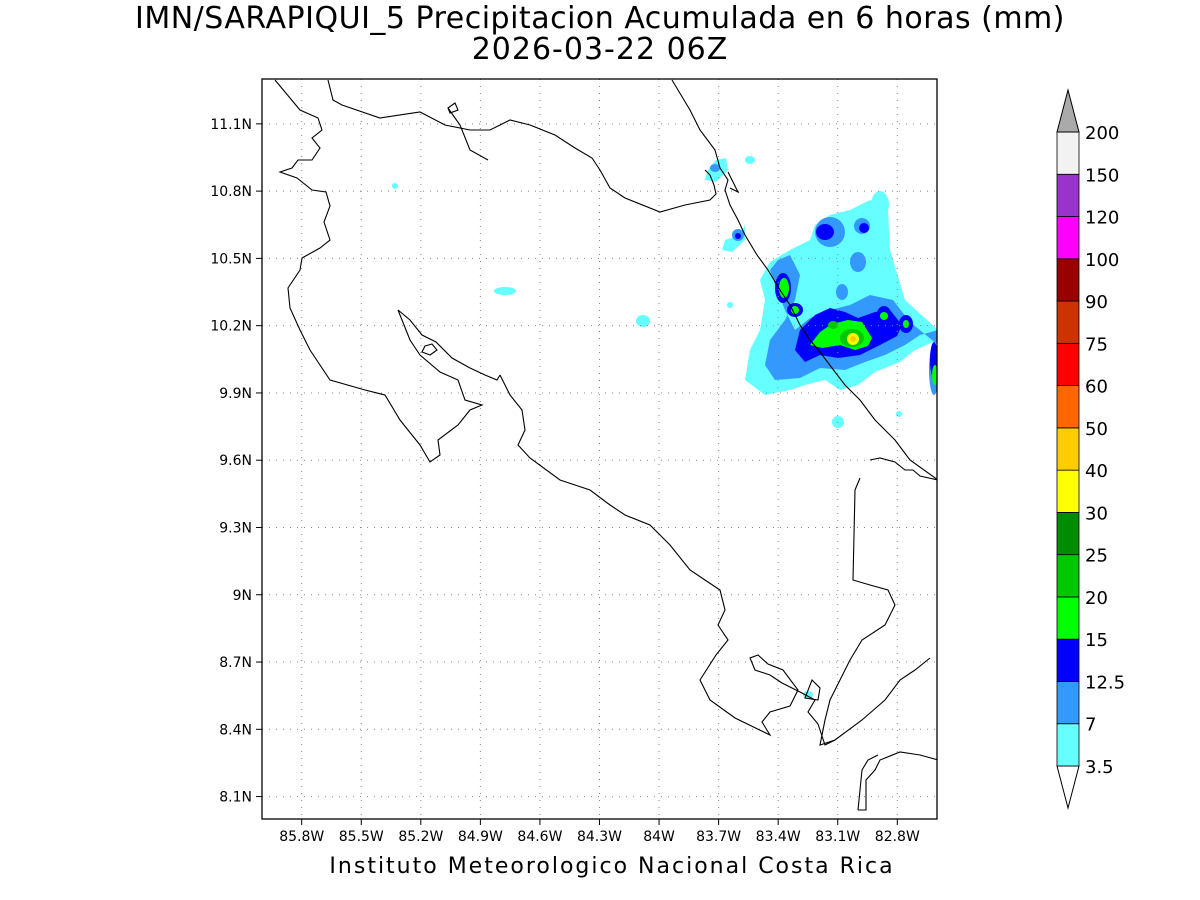  I want to click on lon-tick-label: 83.7W, so click(718, 837).